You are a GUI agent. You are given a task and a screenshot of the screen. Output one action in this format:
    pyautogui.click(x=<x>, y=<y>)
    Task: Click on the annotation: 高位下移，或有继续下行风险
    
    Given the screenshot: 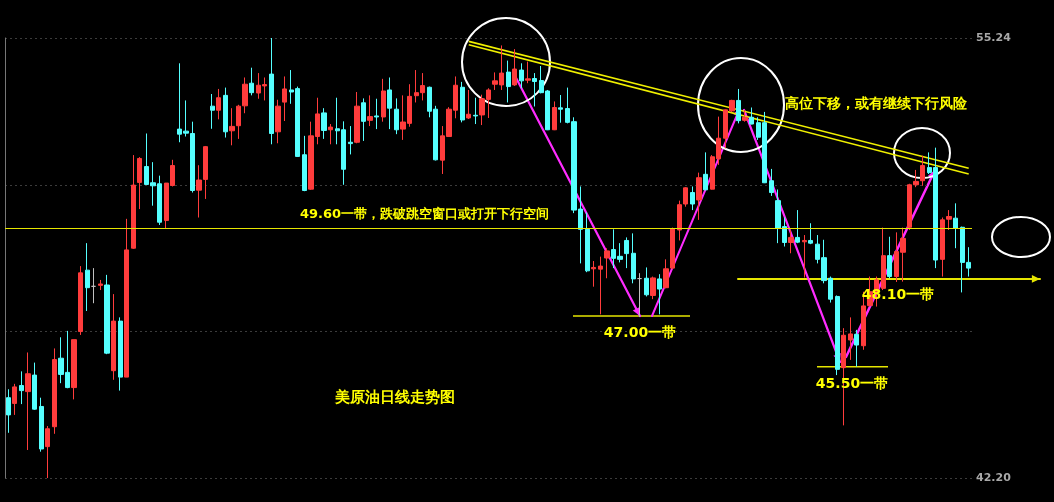 What is the action you would take?
    pyautogui.click(x=876, y=103)
    